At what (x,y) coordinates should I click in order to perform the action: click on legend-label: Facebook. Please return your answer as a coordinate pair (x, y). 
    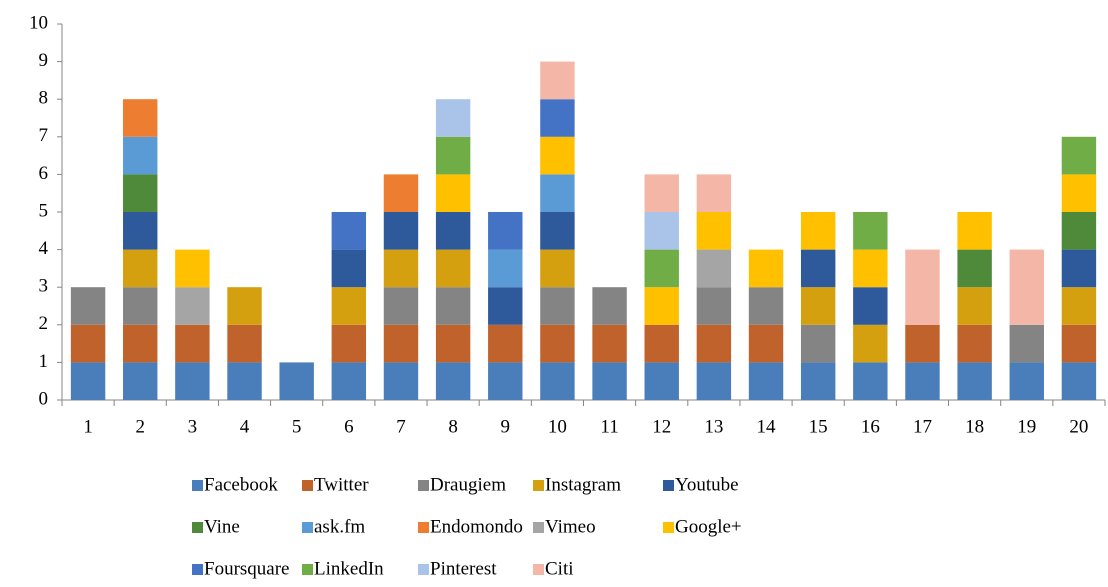
    Looking at the image, I should click on (241, 484).